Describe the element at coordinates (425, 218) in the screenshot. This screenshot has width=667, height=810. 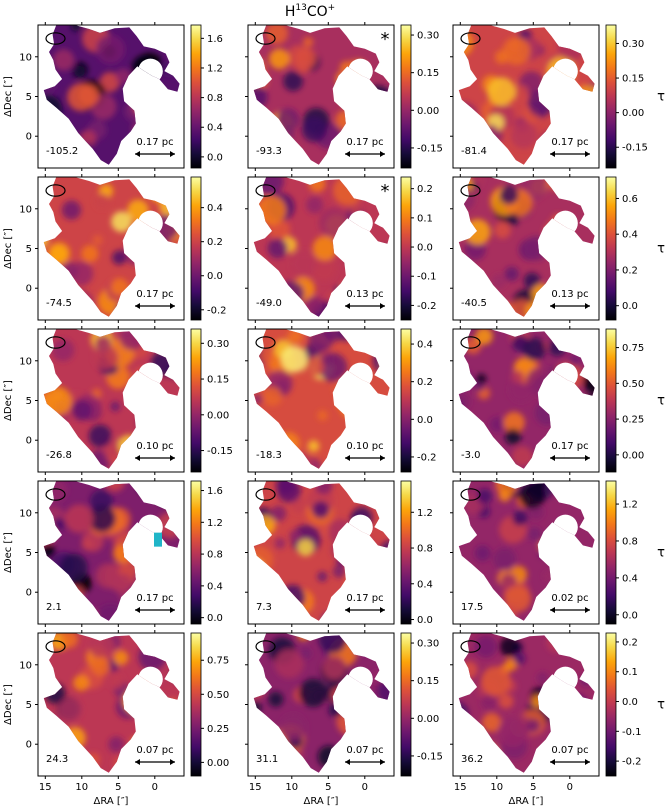
I see `colorbar-tick-label: 0.1` at that location.